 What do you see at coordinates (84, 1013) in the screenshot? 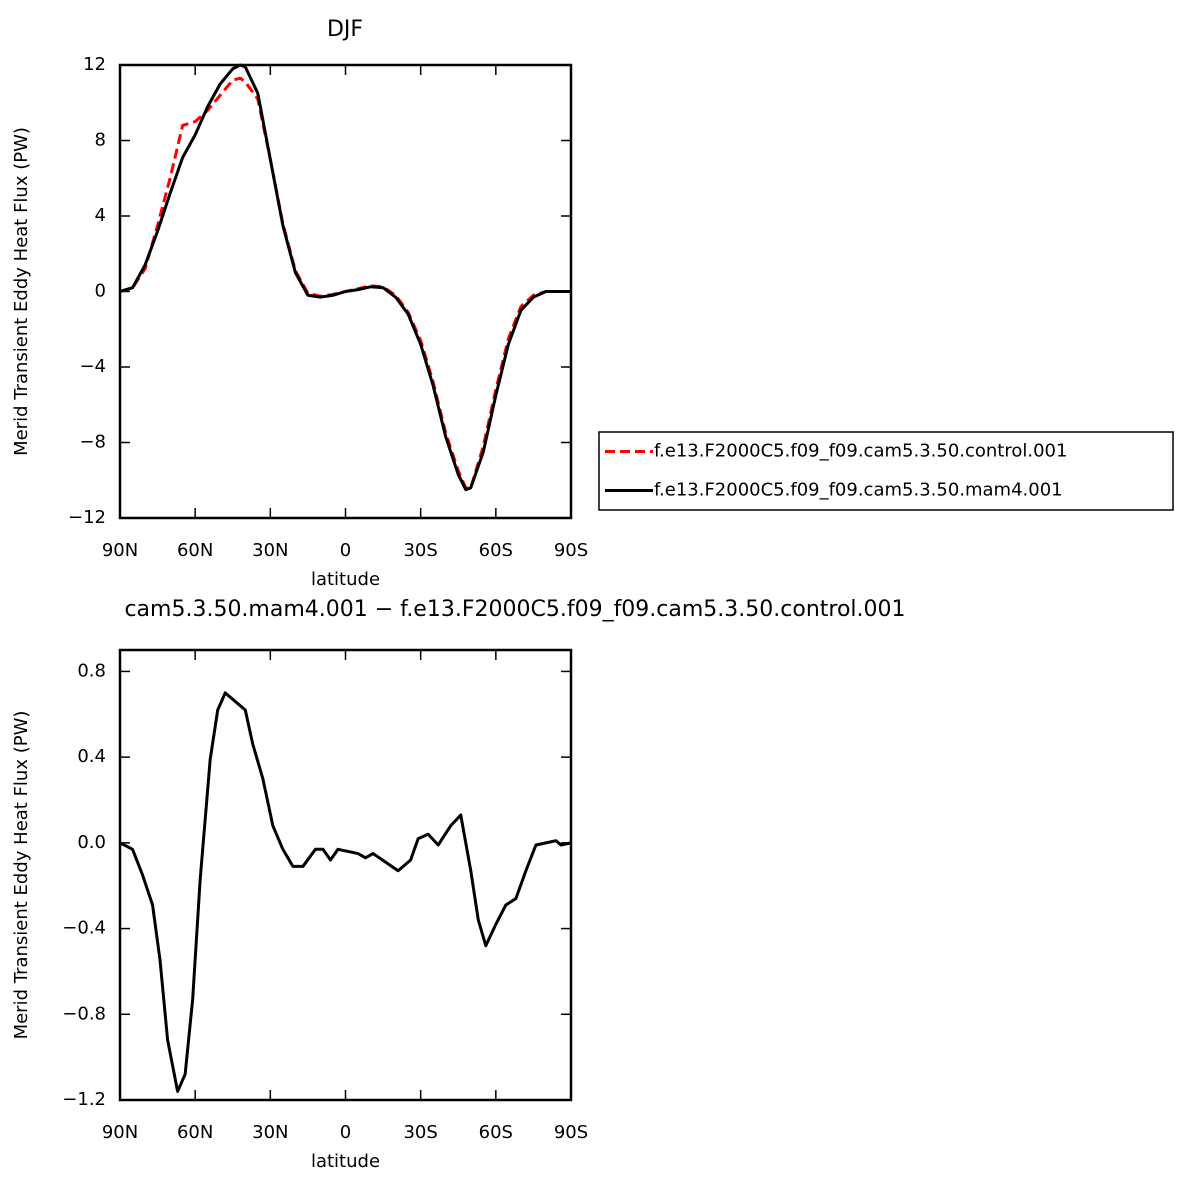
I see `y-tick-label: −0.8` at bounding box center [84, 1013].